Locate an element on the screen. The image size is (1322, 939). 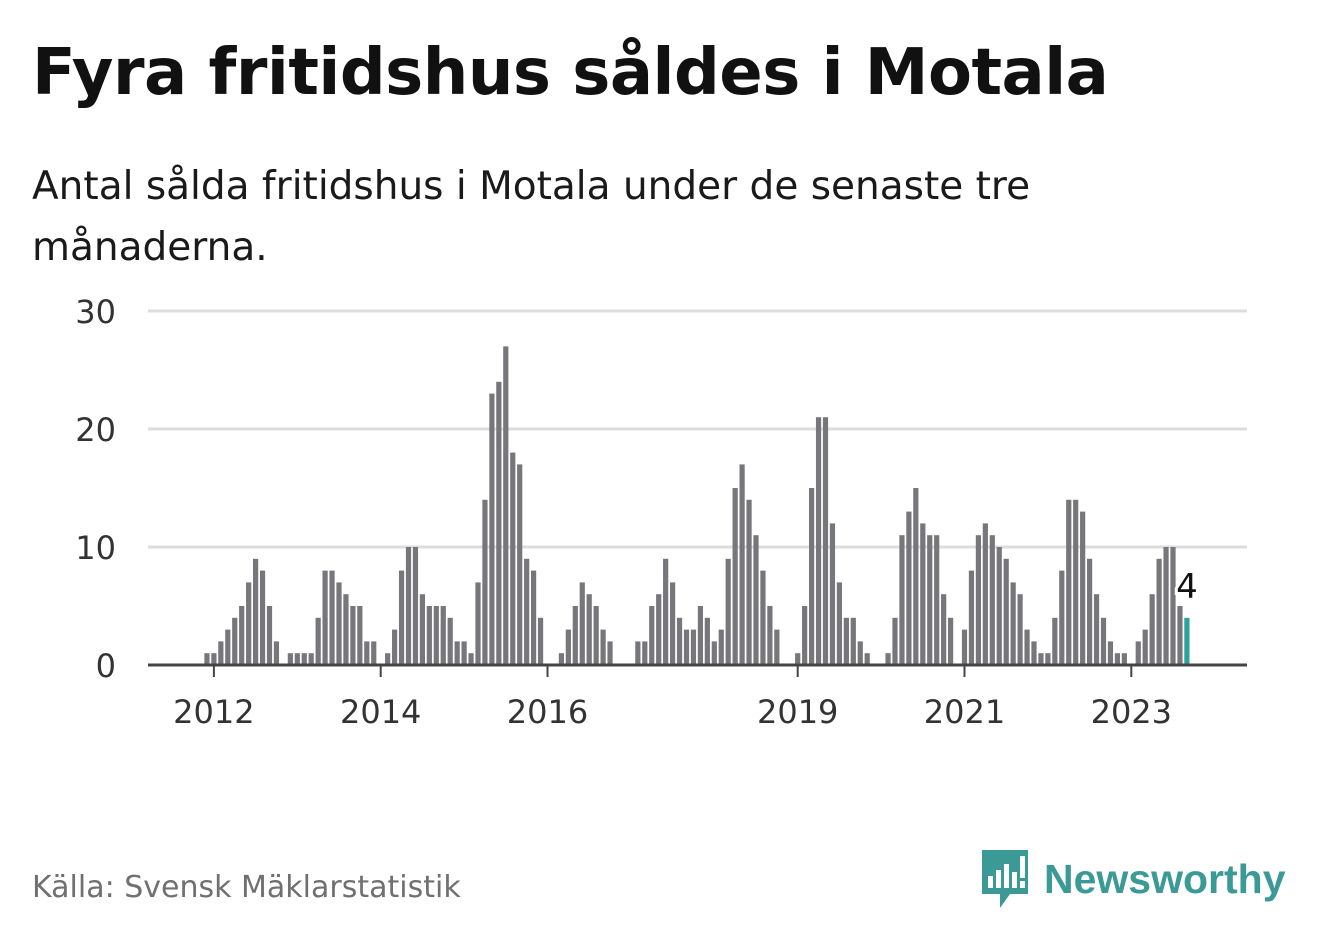
chart-title: Fyra fritidshus såldes i Motala is located at coordinates (570, 73).